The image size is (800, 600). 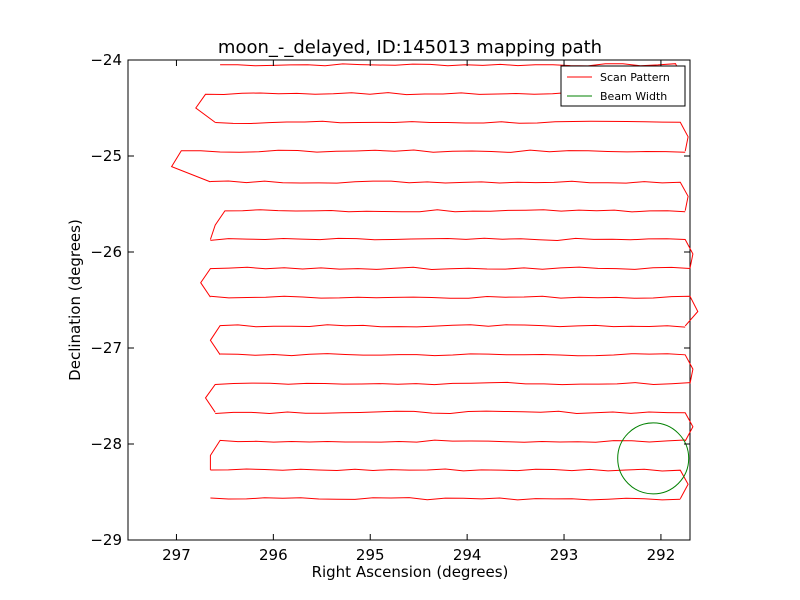 I want to click on y-tick-label: −26, so click(x=106, y=252).